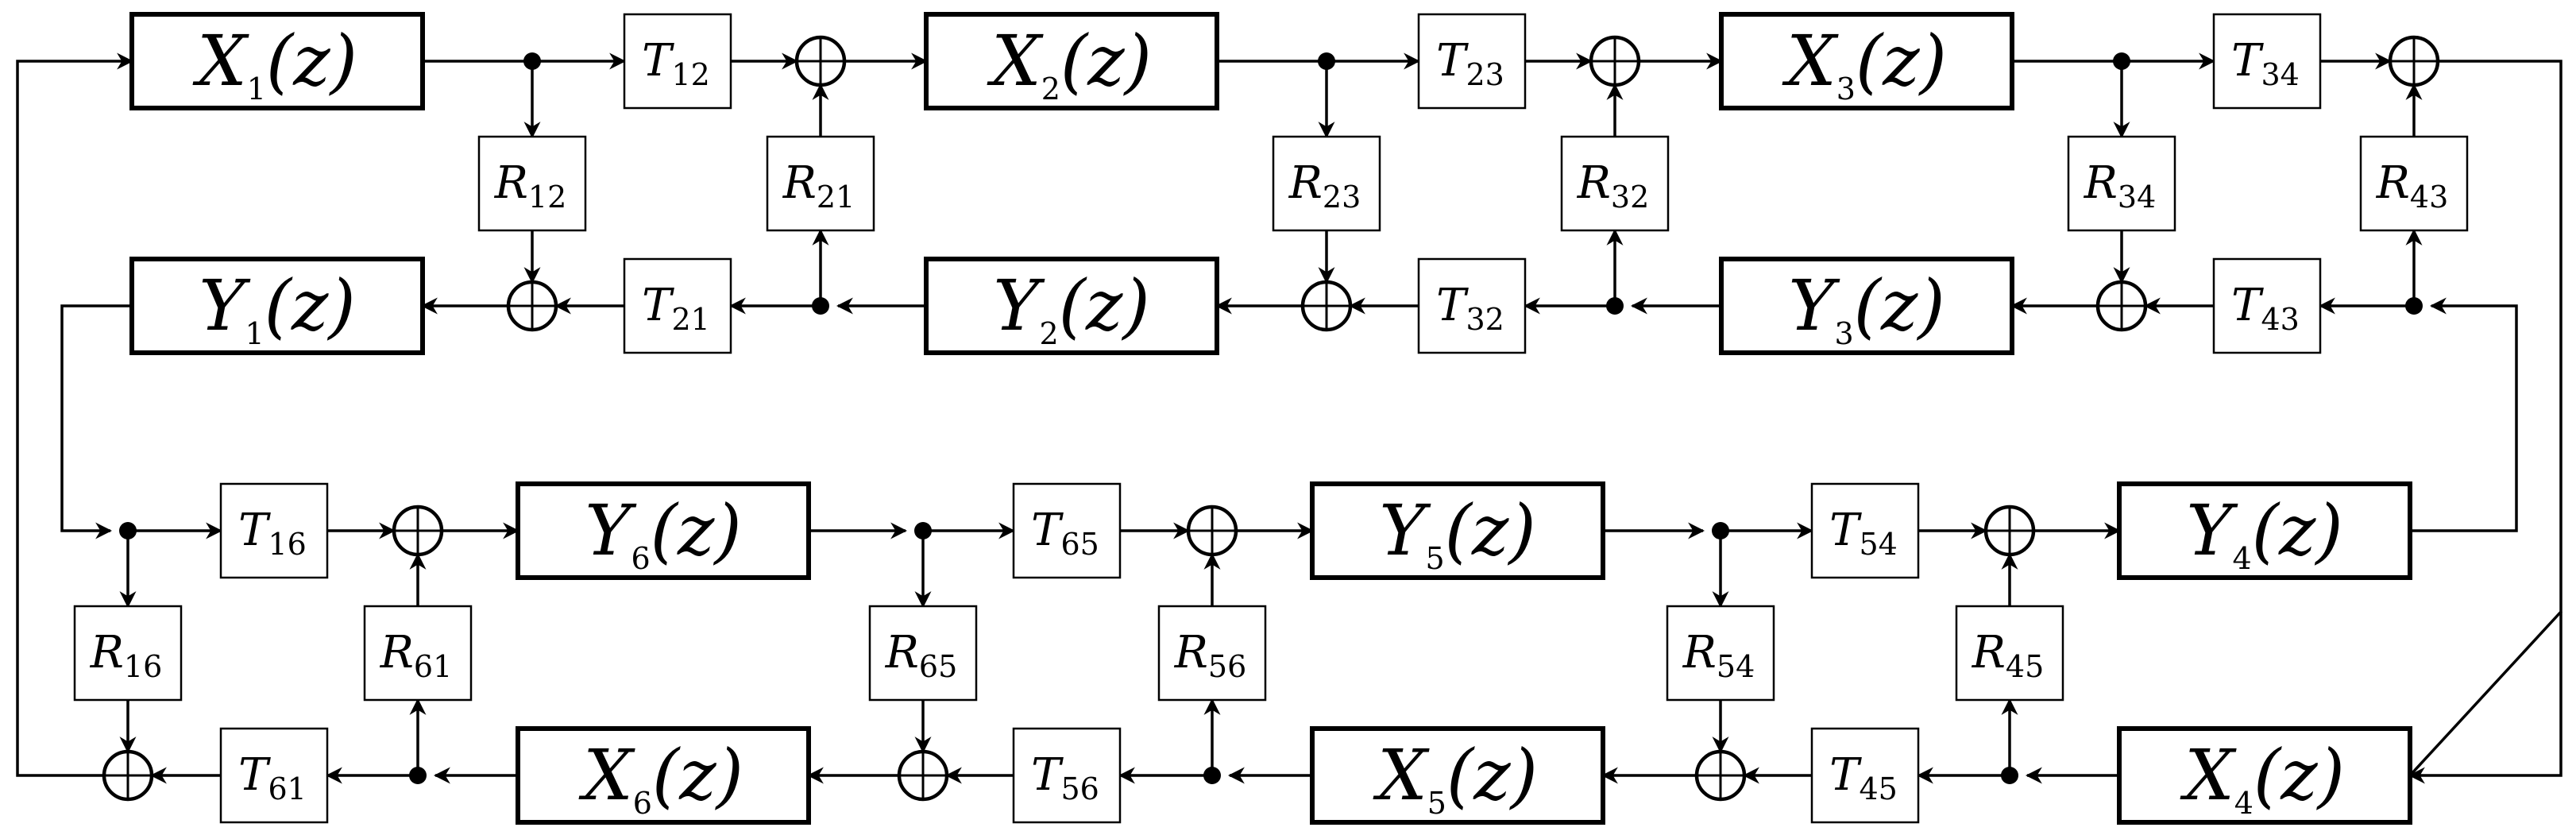  What do you see at coordinates (277, 61) in the screenshot?
I see `block-x1: X1(z)` at bounding box center [277, 61].